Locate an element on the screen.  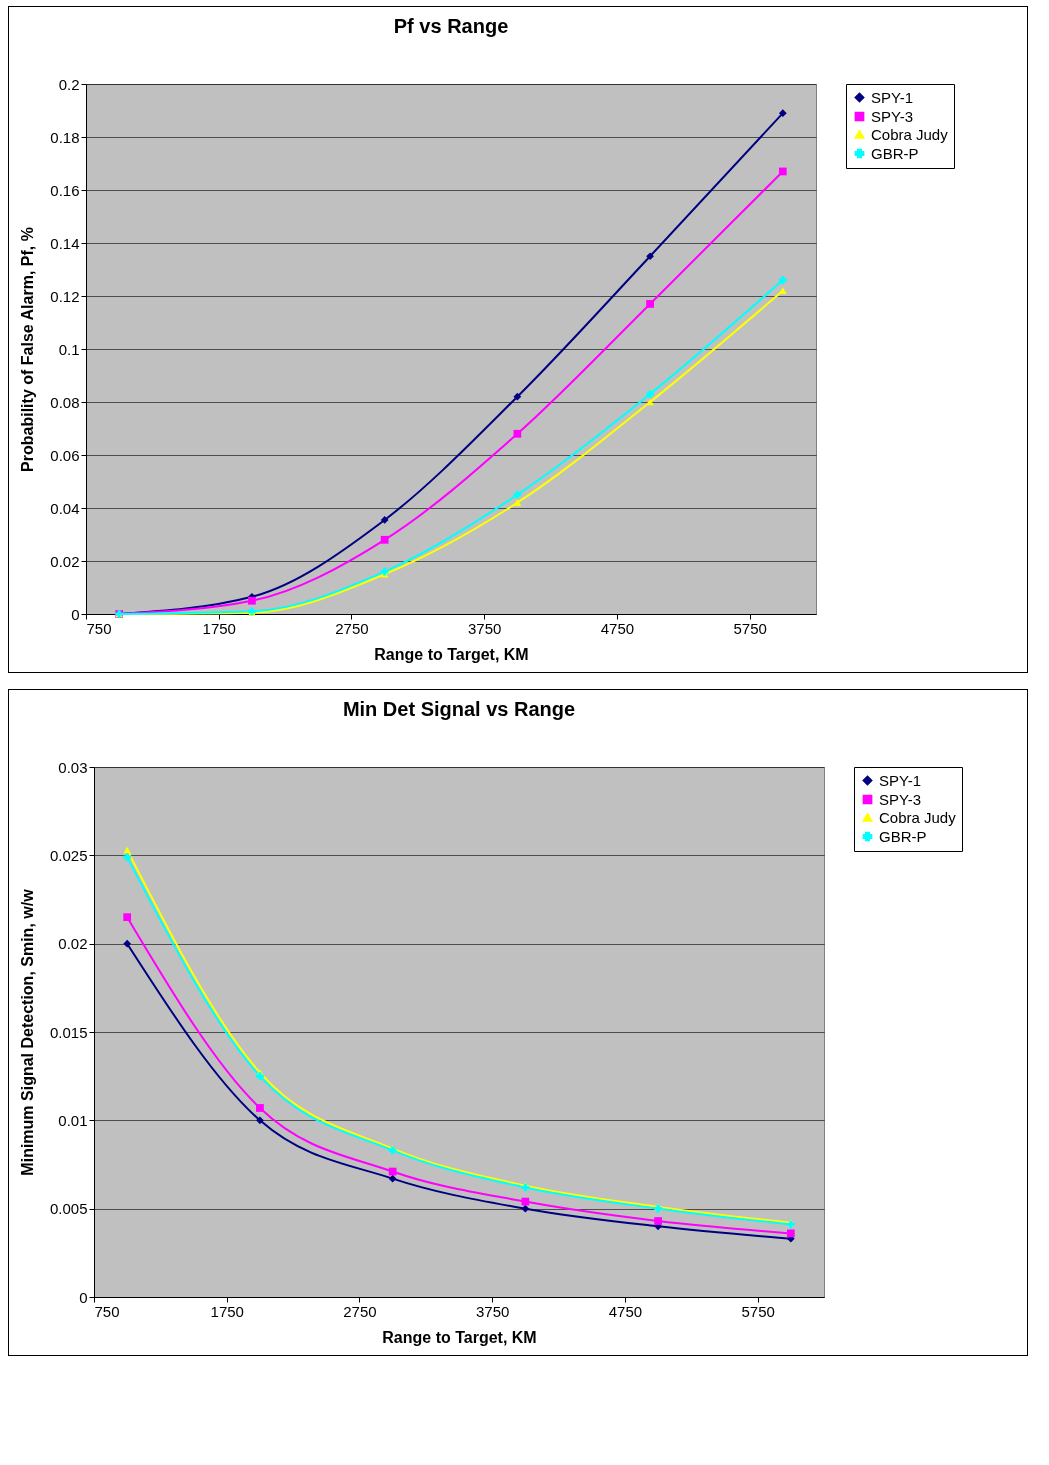
y-tick-label: 0.08 is located at coordinates (65, 402).